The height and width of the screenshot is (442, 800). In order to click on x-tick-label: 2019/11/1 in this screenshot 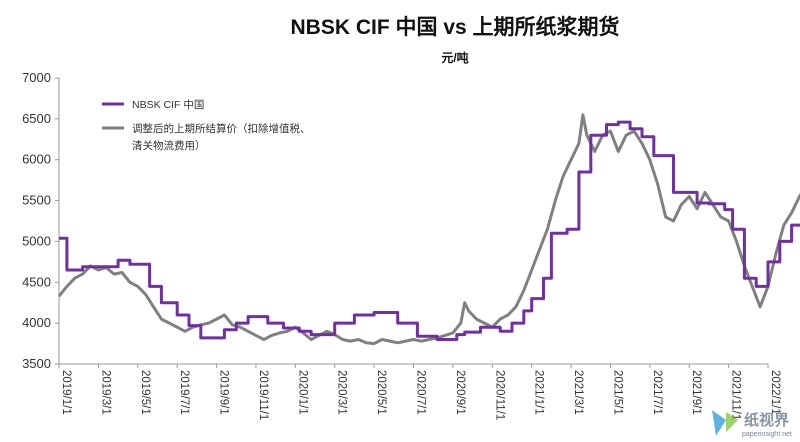, I will do `click(263, 395)`.